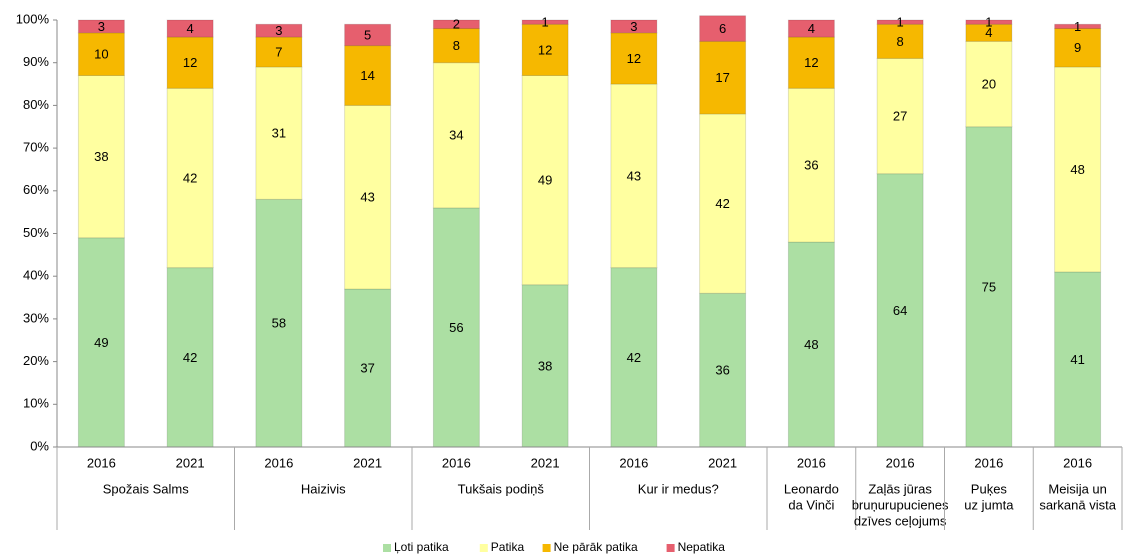 Image resolution: width=1127 pixels, height=556 pixels. What do you see at coordinates (36, 147) in the screenshot?
I see `y-tick-label: 70%` at bounding box center [36, 147].